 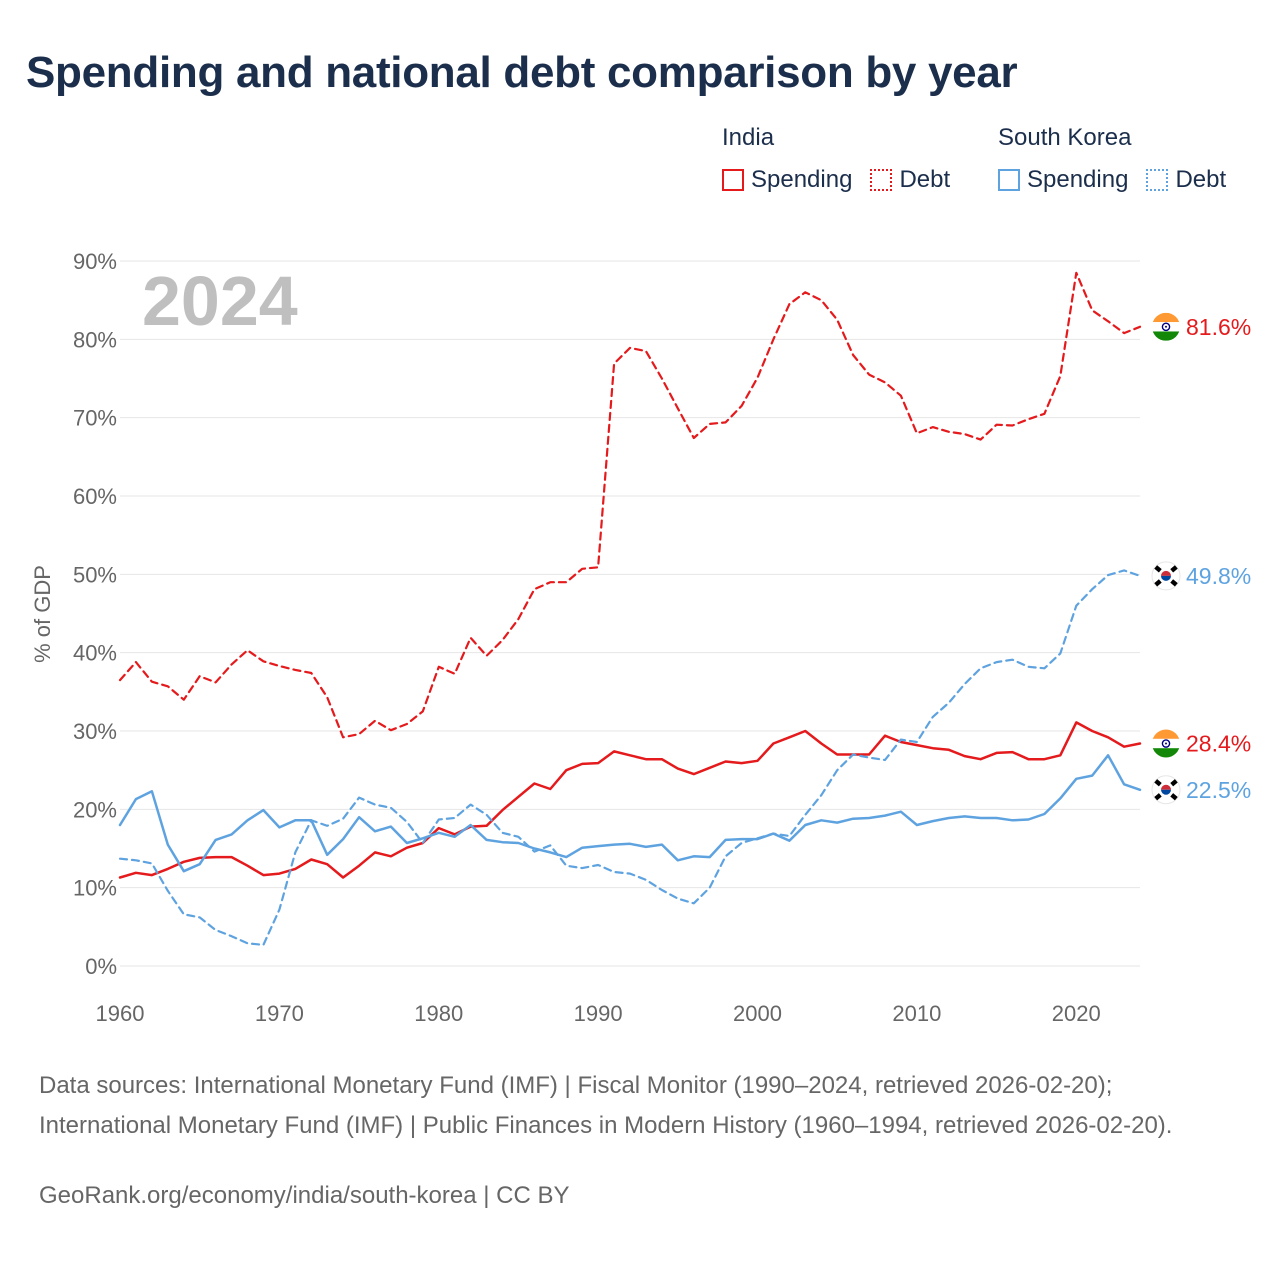 I want to click on x-tick-label: 1960, so click(x=120, y=1013).